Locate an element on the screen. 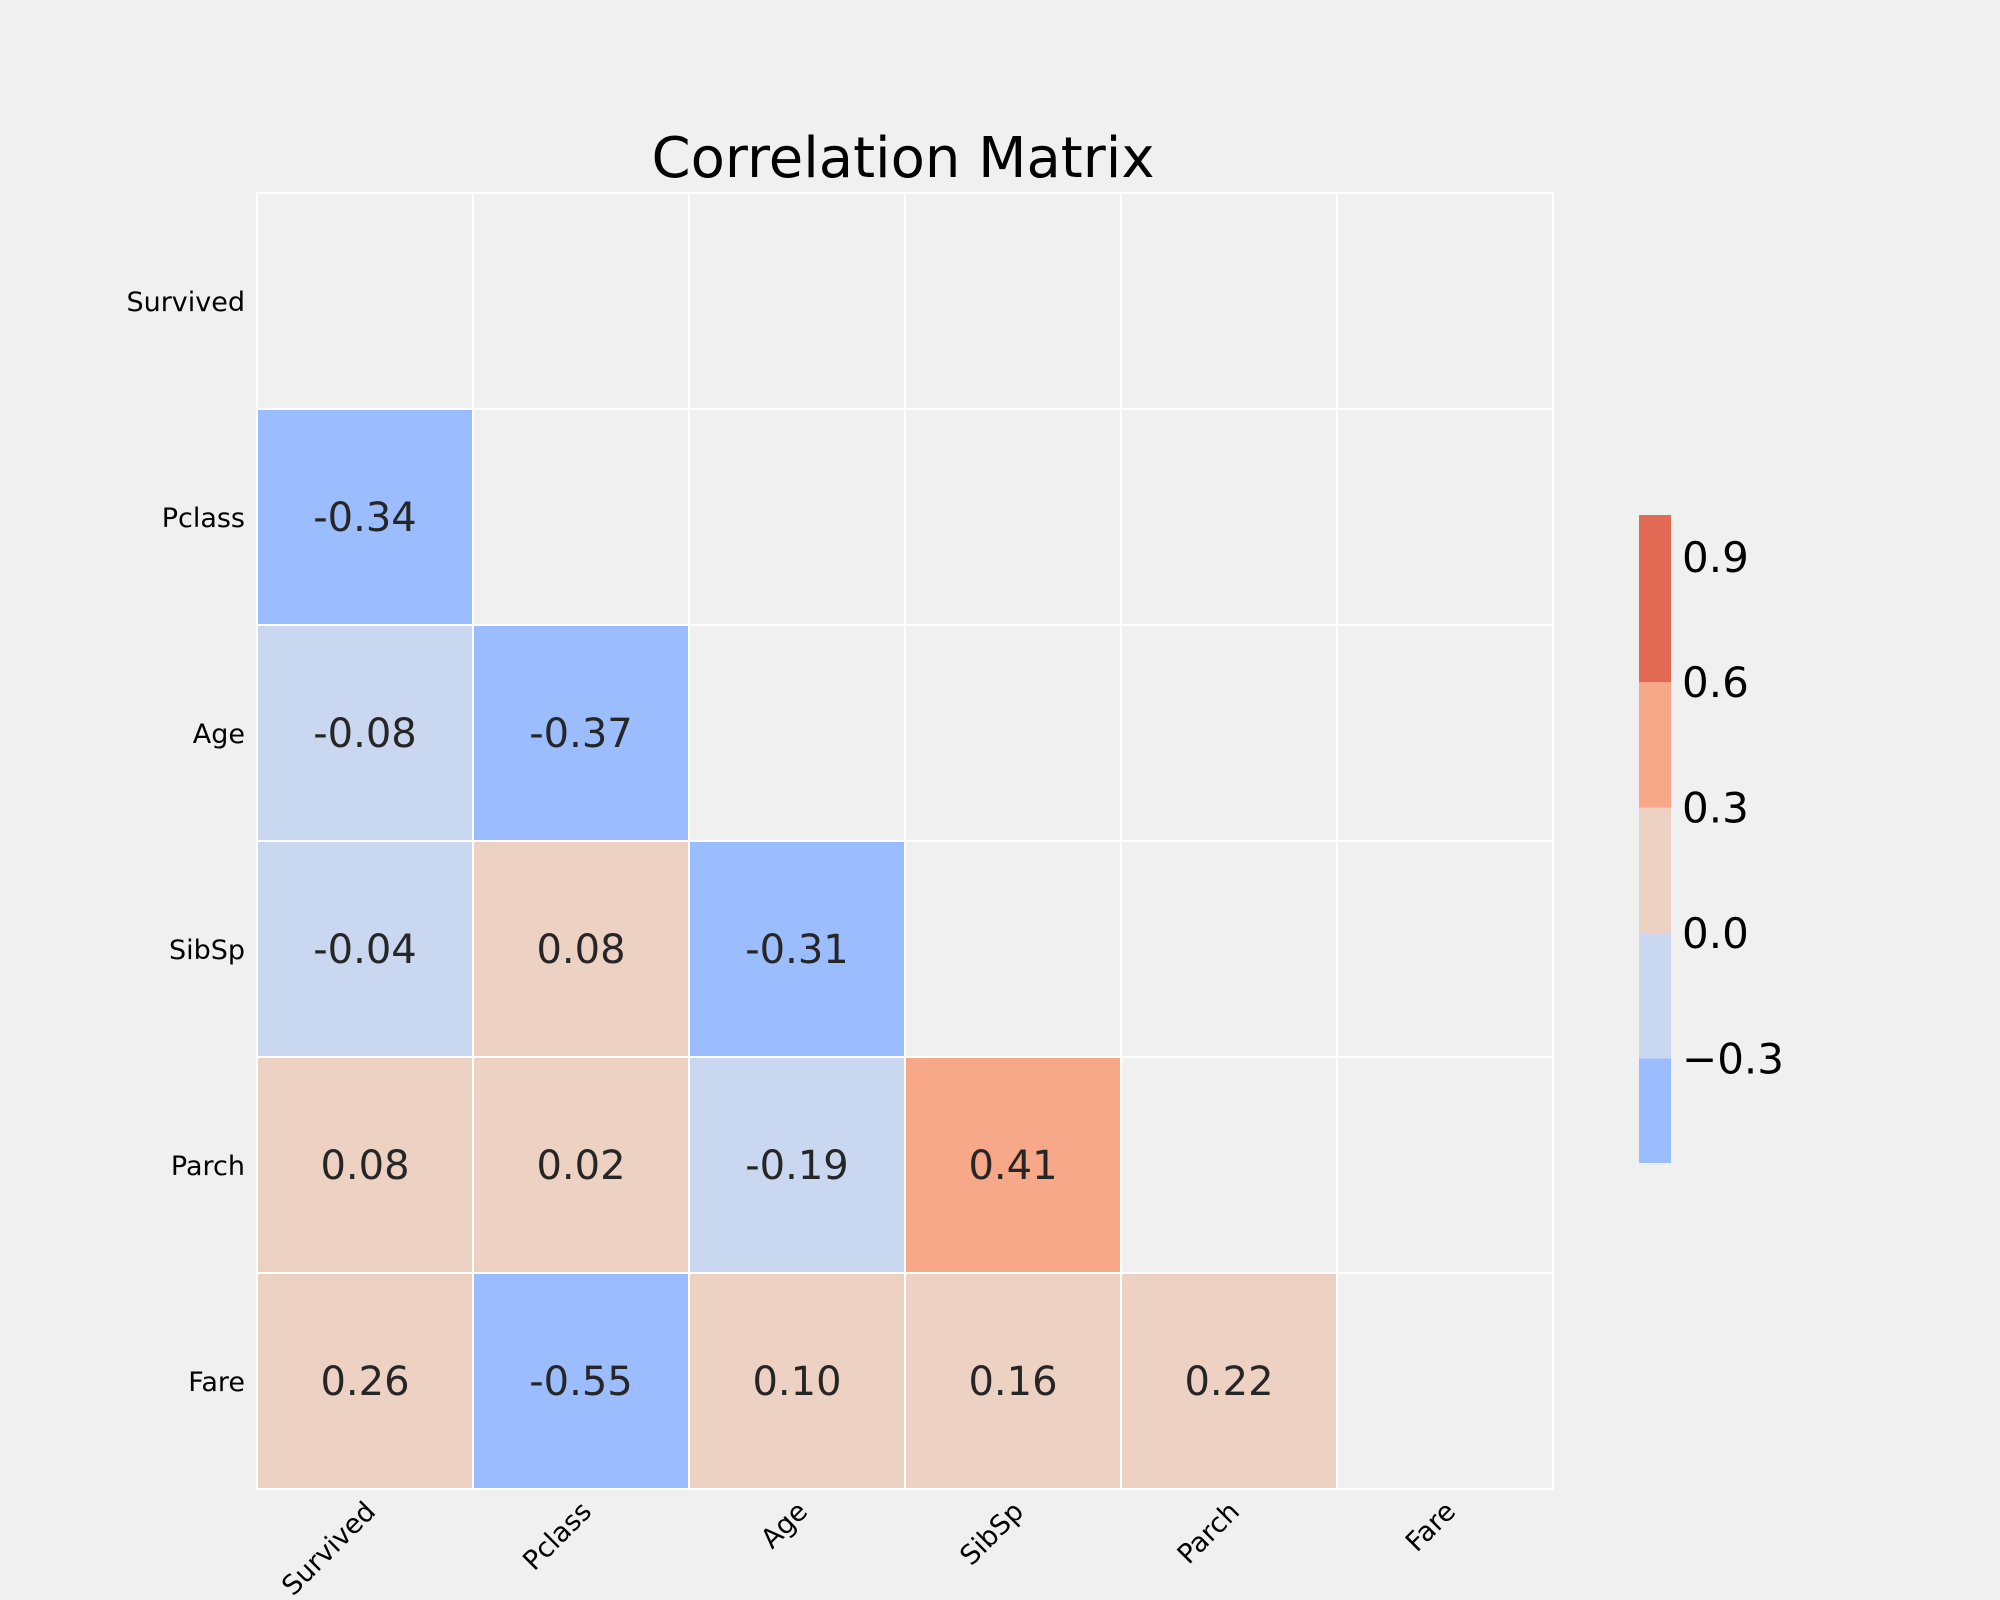 The width and height of the screenshot is (2000, 1600). y-tick-label-parch: Parch is located at coordinates (208, 1166).